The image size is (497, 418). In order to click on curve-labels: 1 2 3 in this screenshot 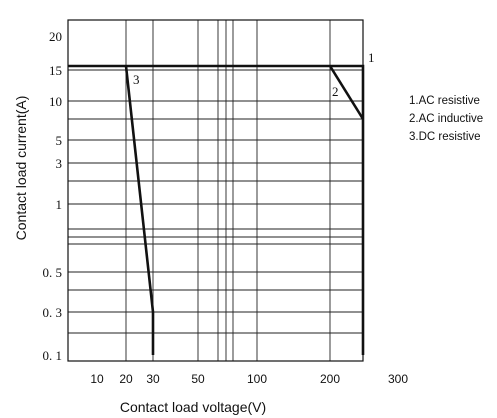, I will do `click(254, 74)`.